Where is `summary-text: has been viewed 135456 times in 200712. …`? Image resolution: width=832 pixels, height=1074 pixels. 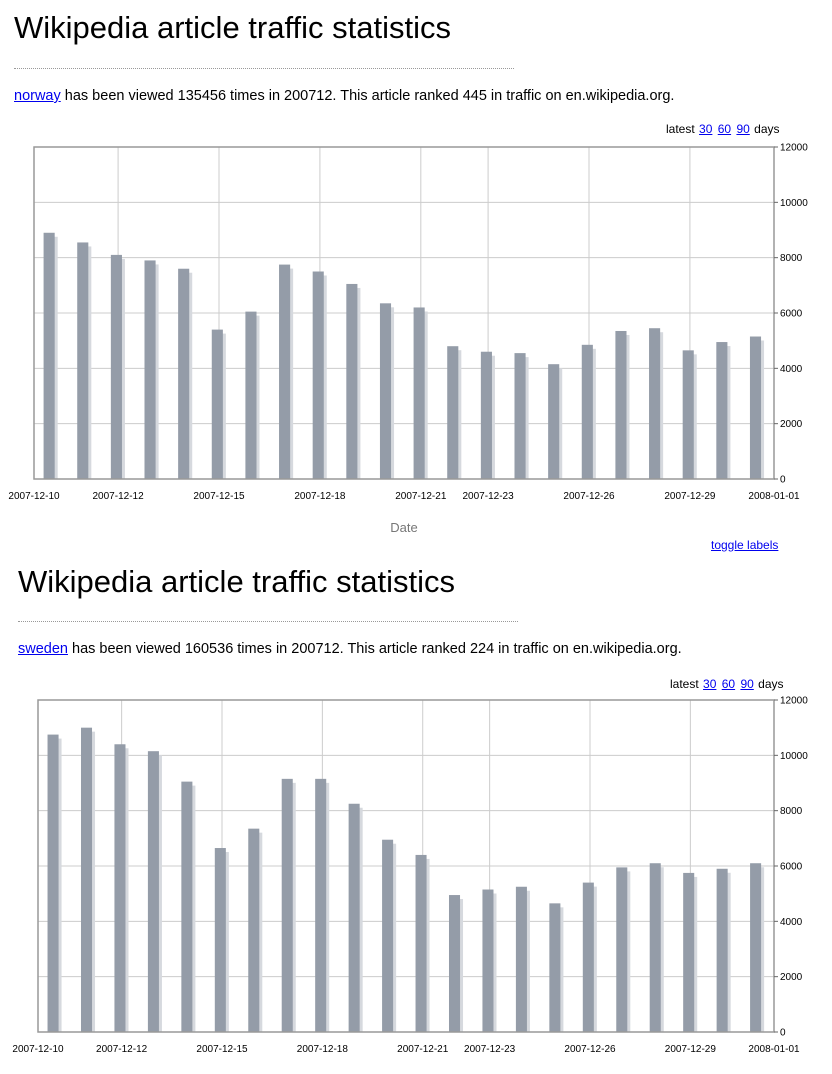 summary-text: has been viewed 135456 times in 200712. … is located at coordinates (367, 96).